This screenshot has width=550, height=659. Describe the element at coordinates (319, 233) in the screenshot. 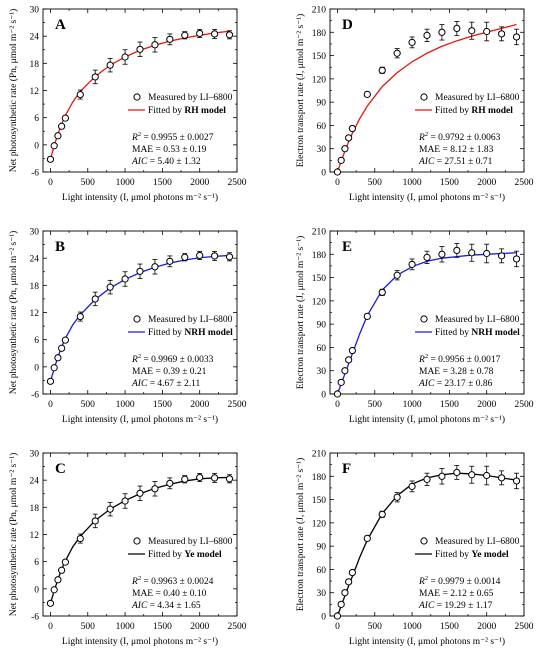

I see `y-tick-label: 210` at that location.